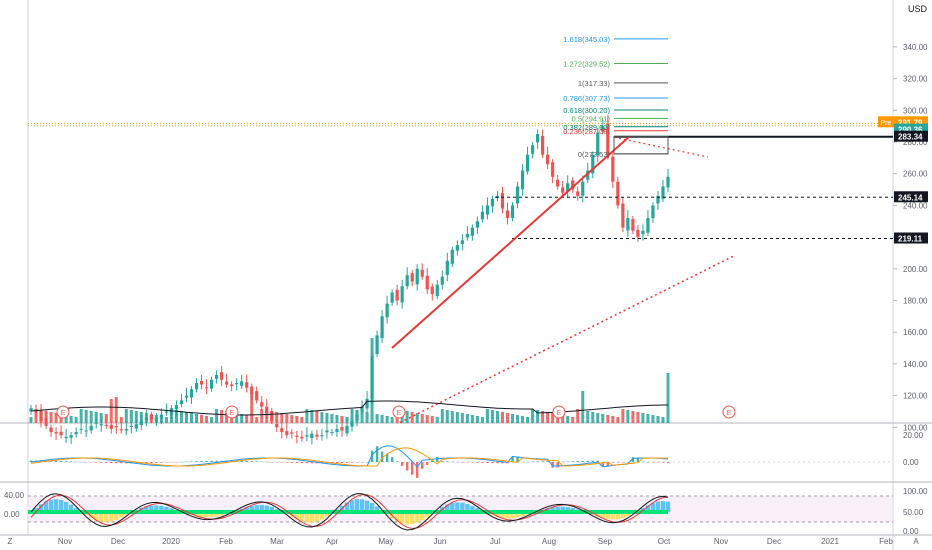 This screenshot has width=932, height=550. Describe the element at coordinates (10, 541) in the screenshot. I see `timezone-z-label: Z` at that location.